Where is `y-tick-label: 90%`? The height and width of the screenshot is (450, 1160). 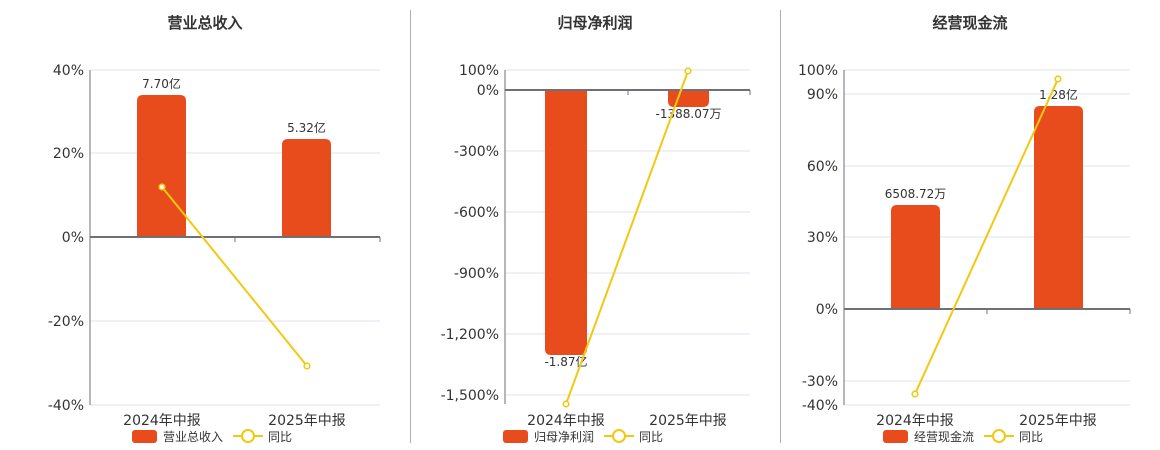
y-tick-label: 90% is located at coordinates (822, 95).